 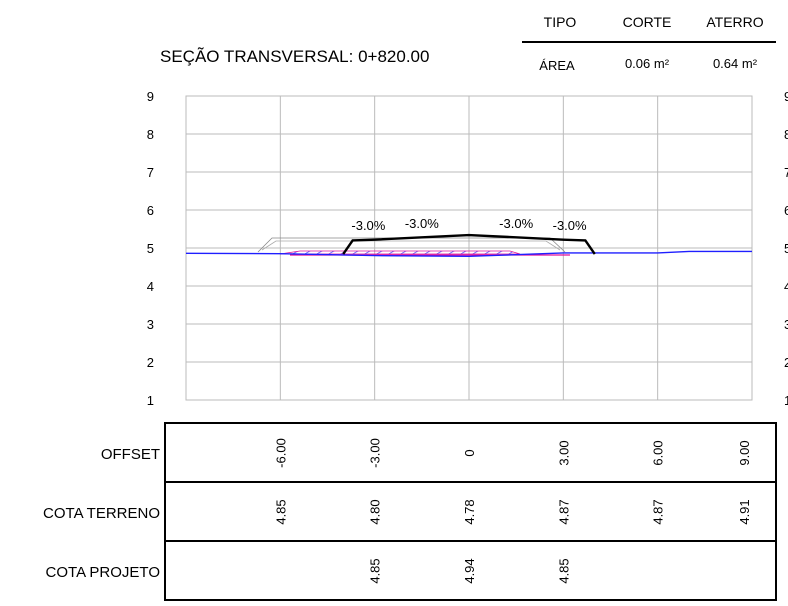 I want to click on layer-line, so click(x=411, y=245).